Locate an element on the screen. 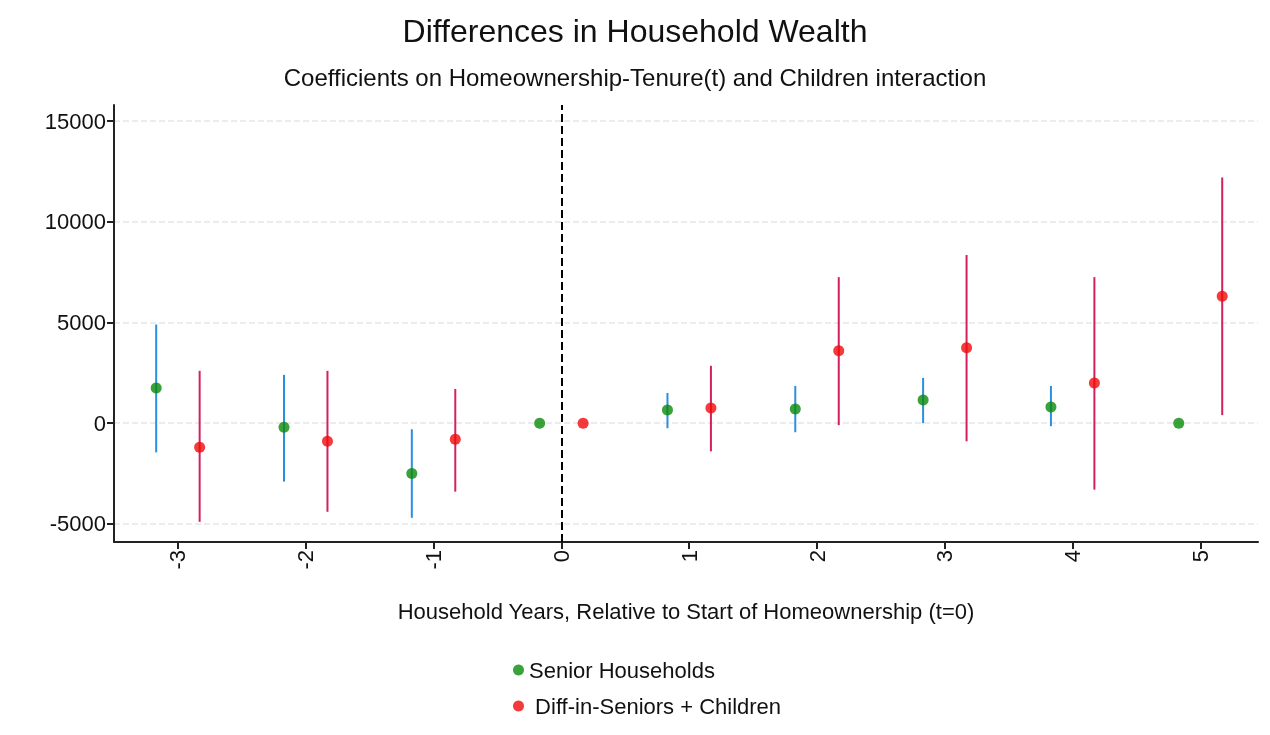 This screenshot has width=1270, height=735. x-tick-label: 4 is located at coordinates (1073, 556).